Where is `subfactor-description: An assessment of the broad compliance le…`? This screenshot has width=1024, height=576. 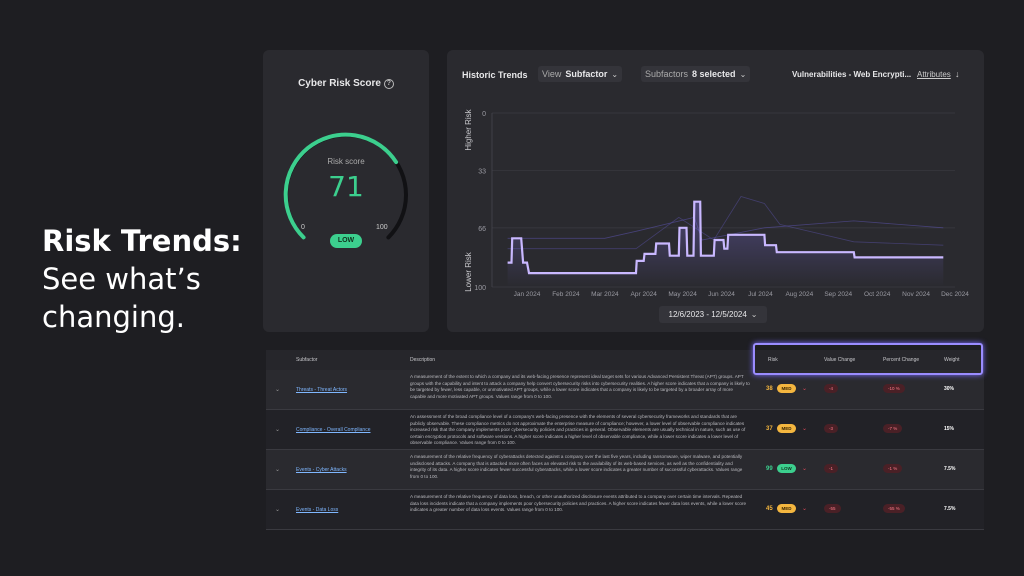
subfactor-description: An assessment of the broad compliance le… is located at coordinates (578, 430).